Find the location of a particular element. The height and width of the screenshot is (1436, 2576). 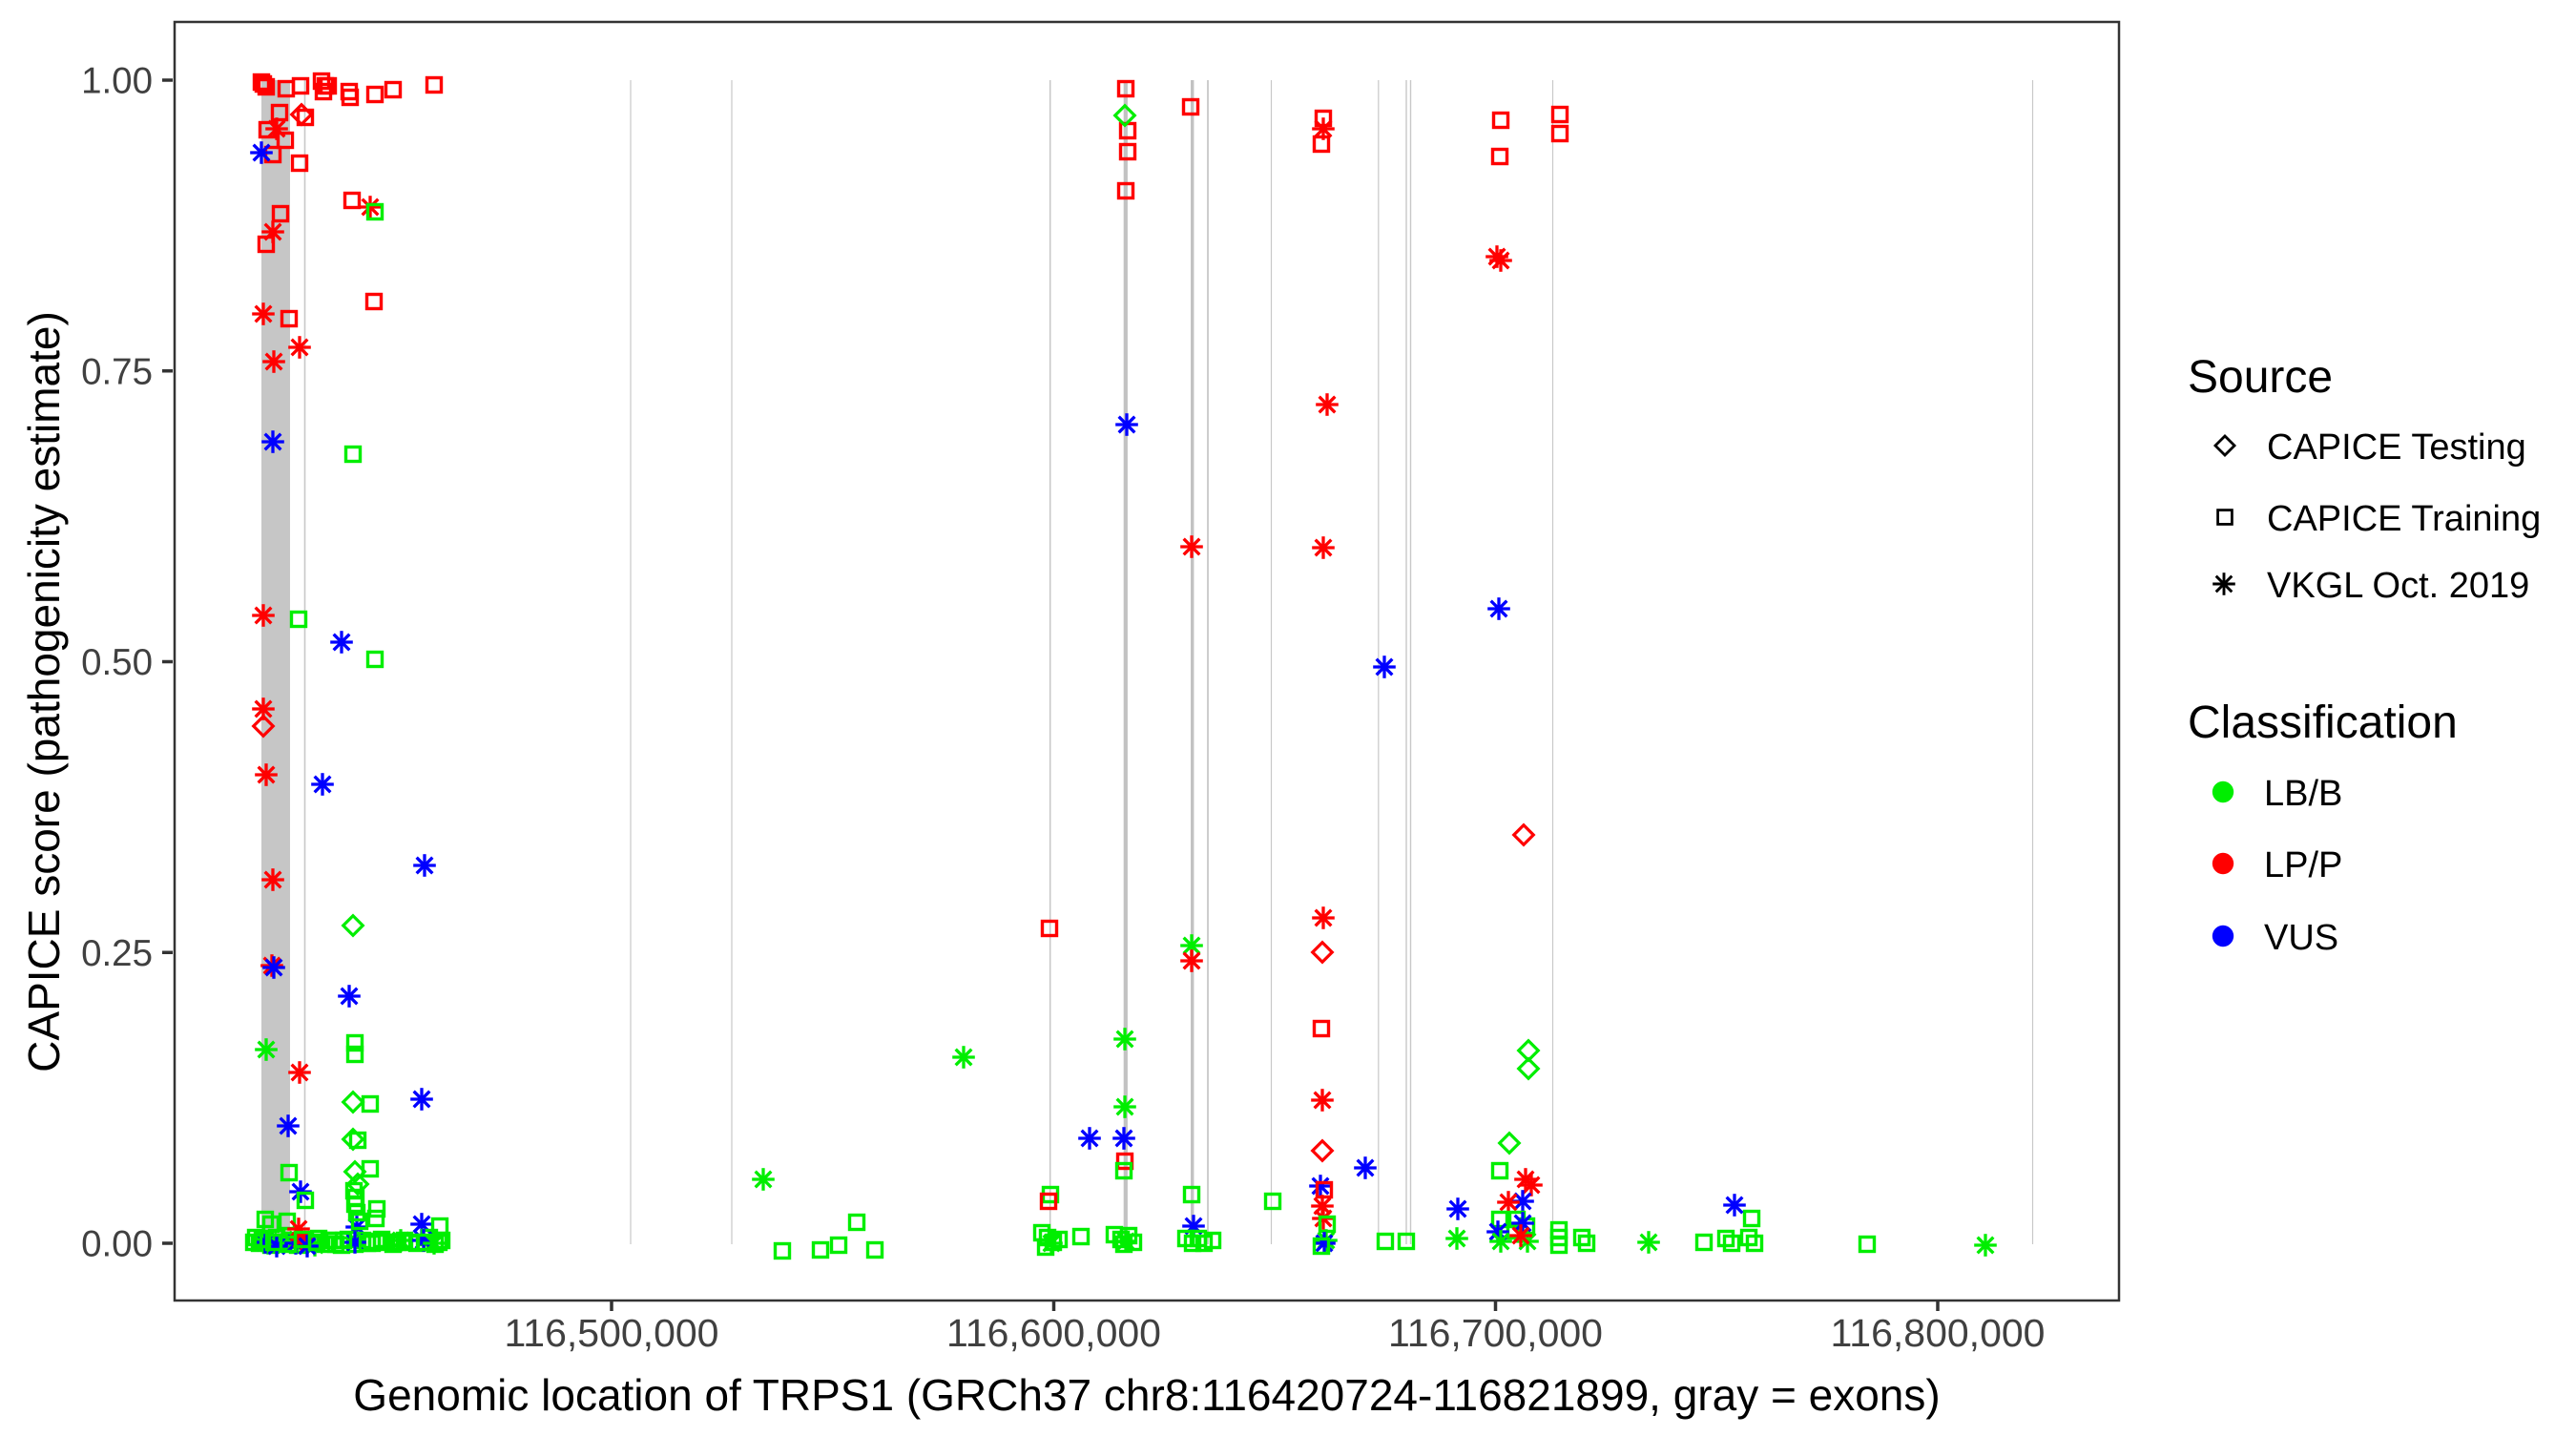

svg-text: LP/P is located at coordinates (2303, 865).